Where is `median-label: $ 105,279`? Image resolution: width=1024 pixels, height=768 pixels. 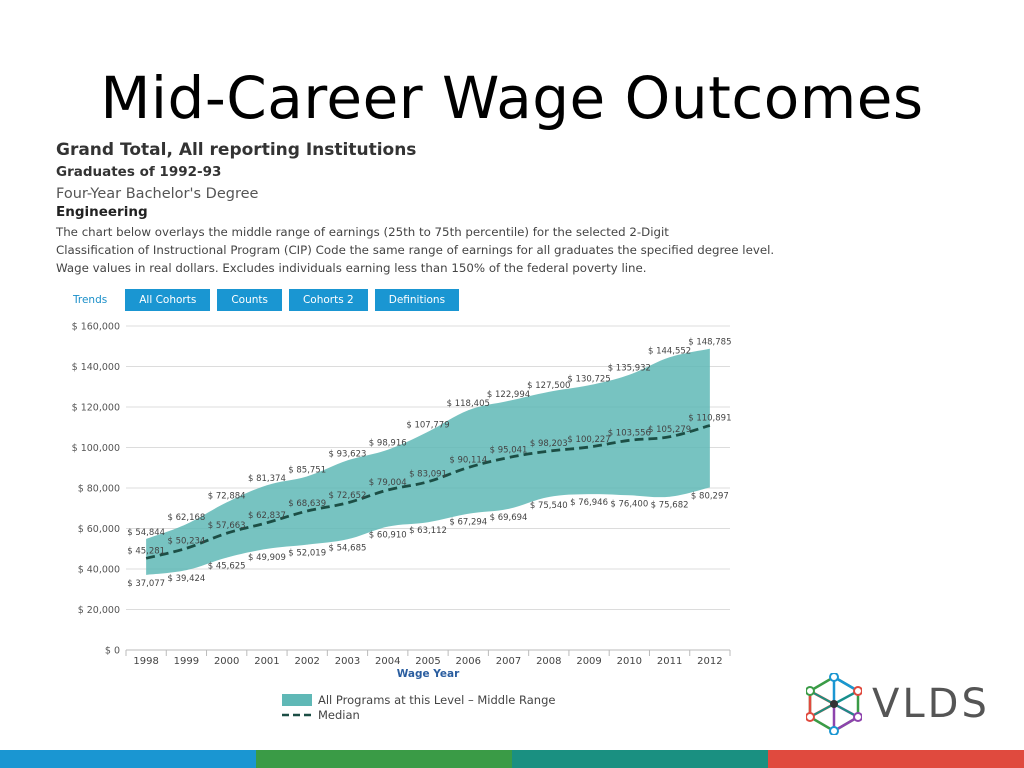 median-label: $ 105,279 is located at coordinates (669, 430).